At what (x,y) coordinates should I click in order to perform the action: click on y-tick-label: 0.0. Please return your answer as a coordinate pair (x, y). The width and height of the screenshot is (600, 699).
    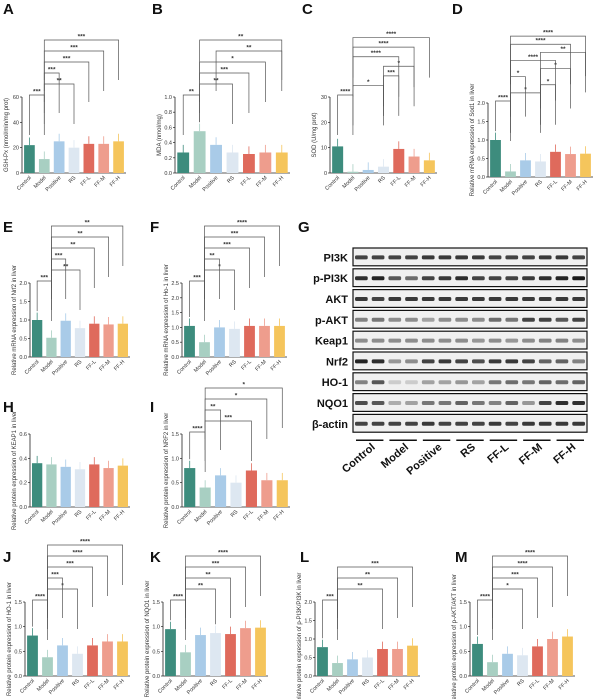
    Looking at the image, I should click on (156, 677).